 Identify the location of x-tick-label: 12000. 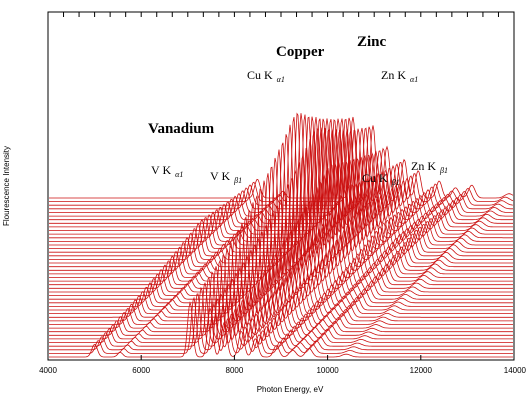
(421, 370).